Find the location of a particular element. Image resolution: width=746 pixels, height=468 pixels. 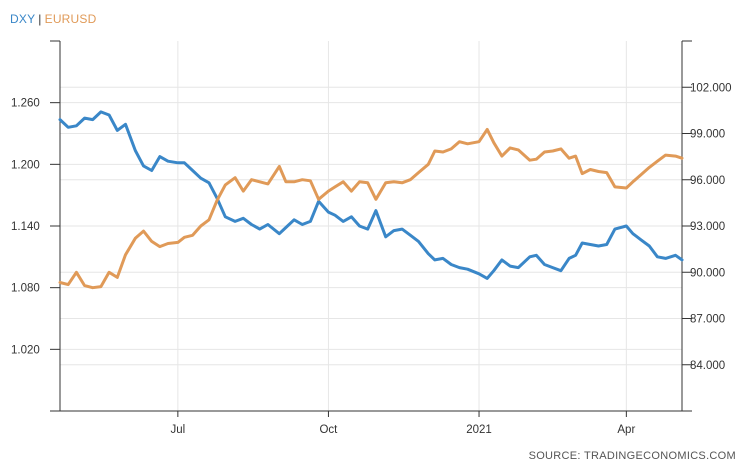

left-tick-label-3: 1.080 is located at coordinates (25, 289).